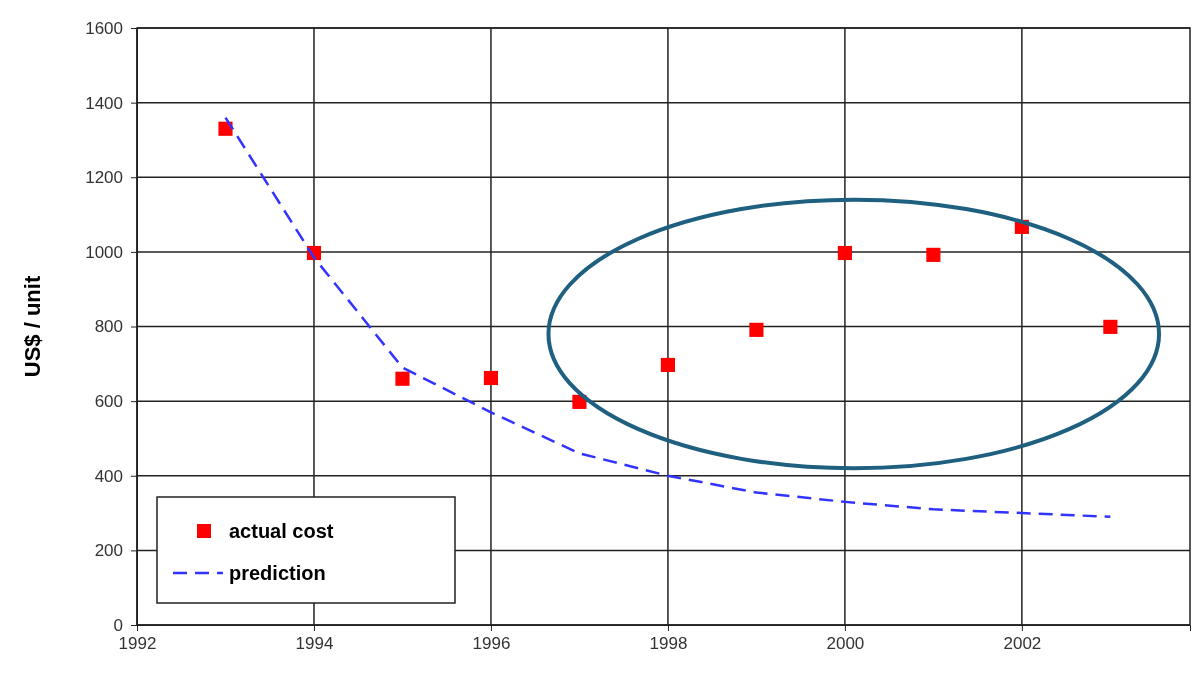  I want to click on y-axis-title: US$ / unit, so click(32, 326).